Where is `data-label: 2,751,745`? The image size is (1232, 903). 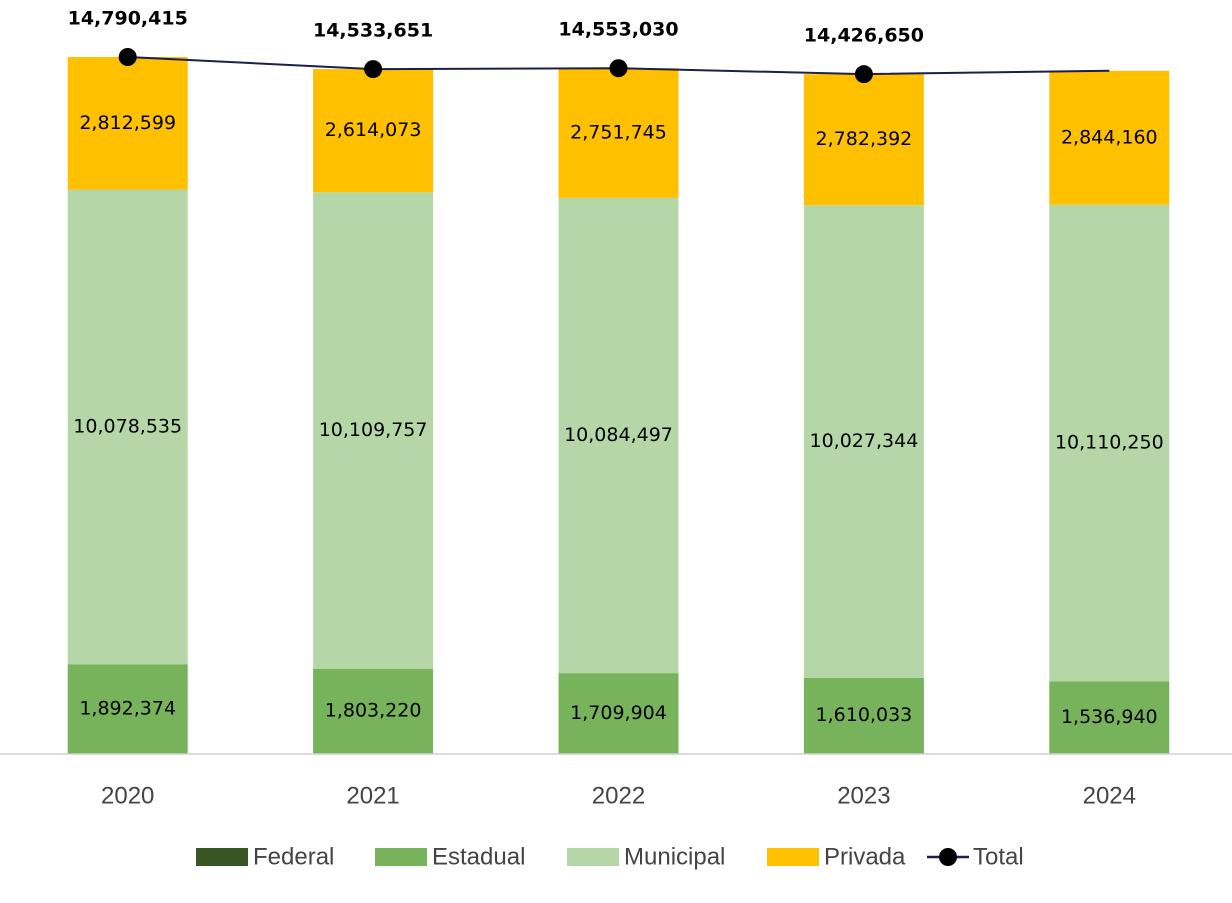 data-label: 2,751,745 is located at coordinates (618, 133).